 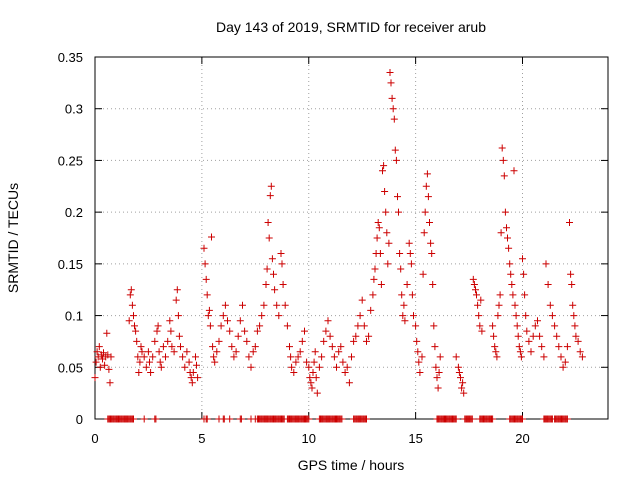 What do you see at coordinates (13, 238) in the screenshot?
I see `y-axis-label: SRMTID / TECUs` at bounding box center [13, 238].